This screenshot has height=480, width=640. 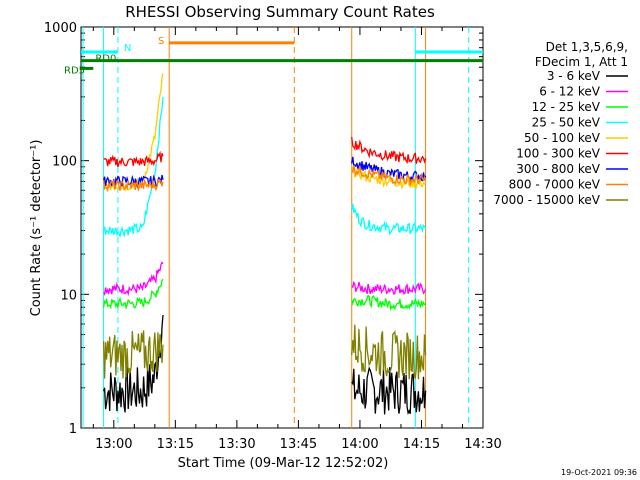 What do you see at coordinates (236, 444) in the screenshot?
I see `x-tick-label: 13:30` at bounding box center [236, 444].